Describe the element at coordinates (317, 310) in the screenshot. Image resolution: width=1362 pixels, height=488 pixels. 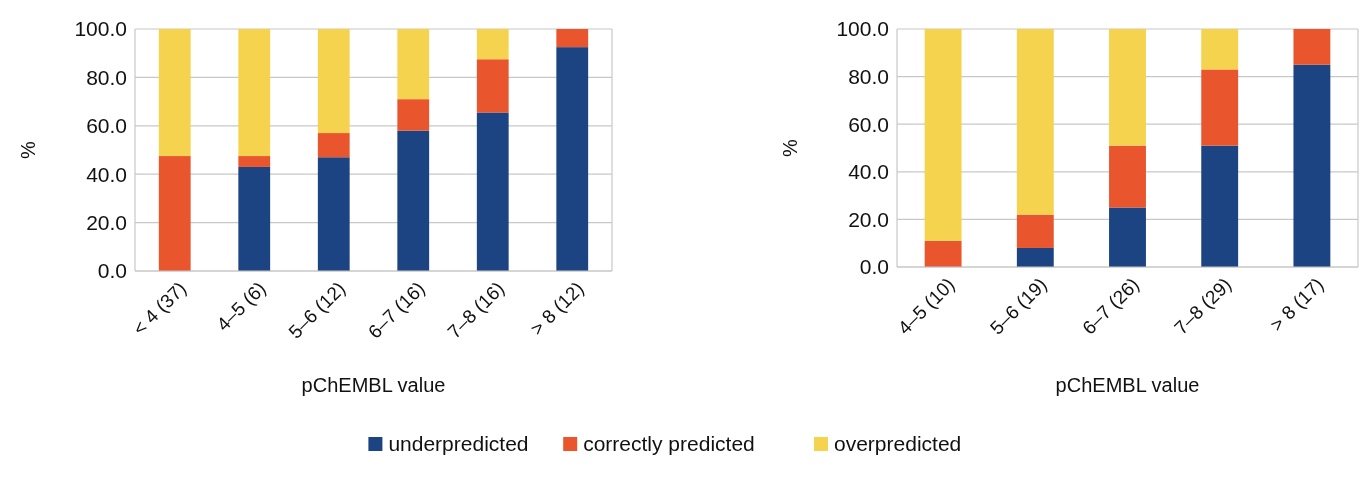
I see `x-tick-label: 5–6 (12)` at that location.